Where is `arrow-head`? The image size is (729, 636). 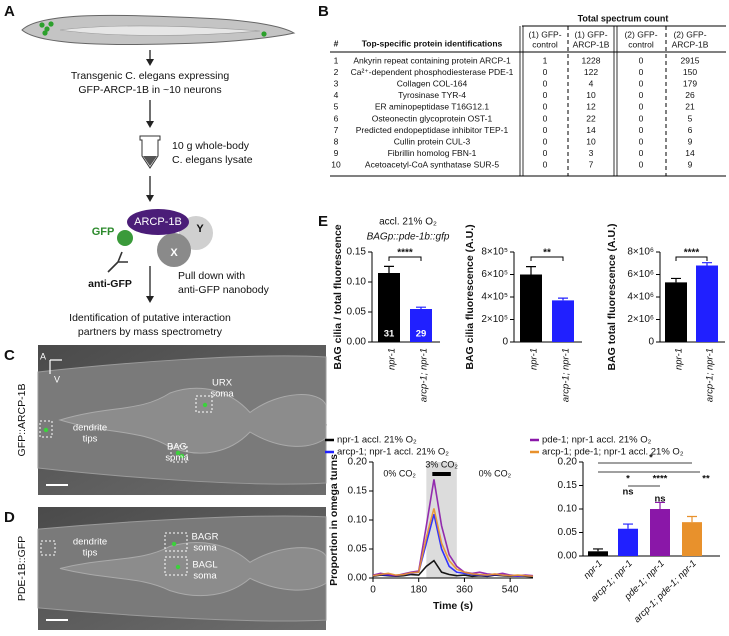 arrow-head is located at coordinates (150, 198).